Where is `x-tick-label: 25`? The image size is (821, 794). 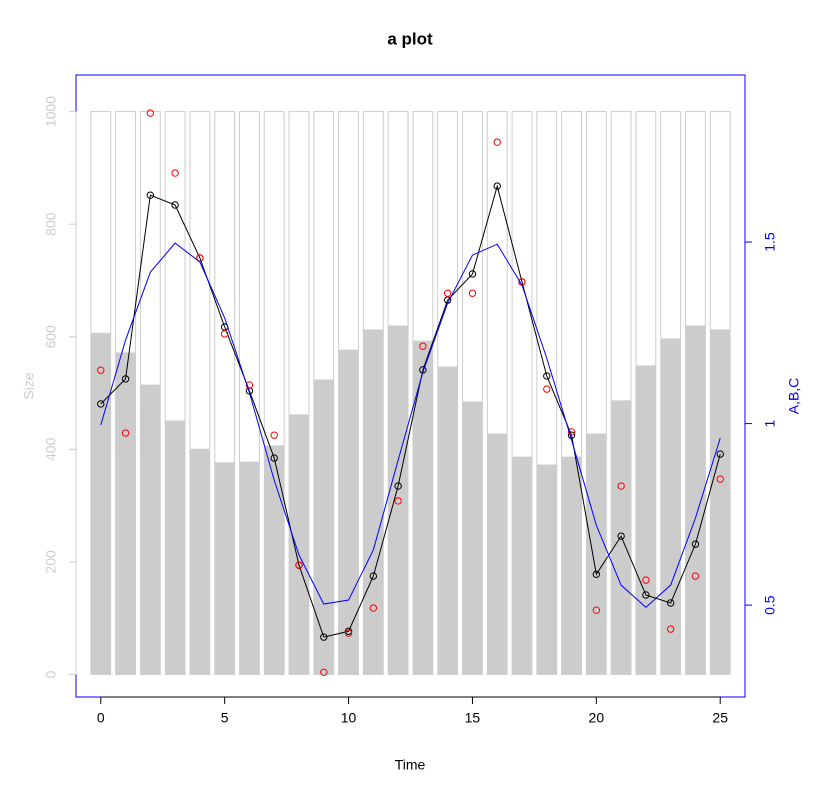 x-tick-label: 25 is located at coordinates (720, 718).